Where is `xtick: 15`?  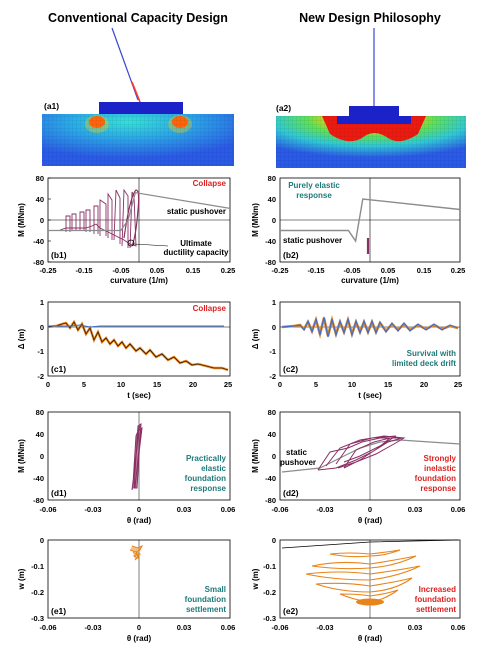
xtick: 15 is located at coordinates (388, 384).